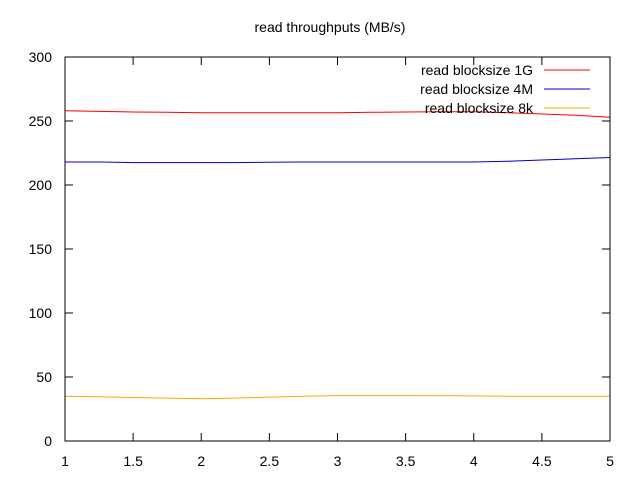  I want to click on y-tick-label: 150, so click(41, 249).